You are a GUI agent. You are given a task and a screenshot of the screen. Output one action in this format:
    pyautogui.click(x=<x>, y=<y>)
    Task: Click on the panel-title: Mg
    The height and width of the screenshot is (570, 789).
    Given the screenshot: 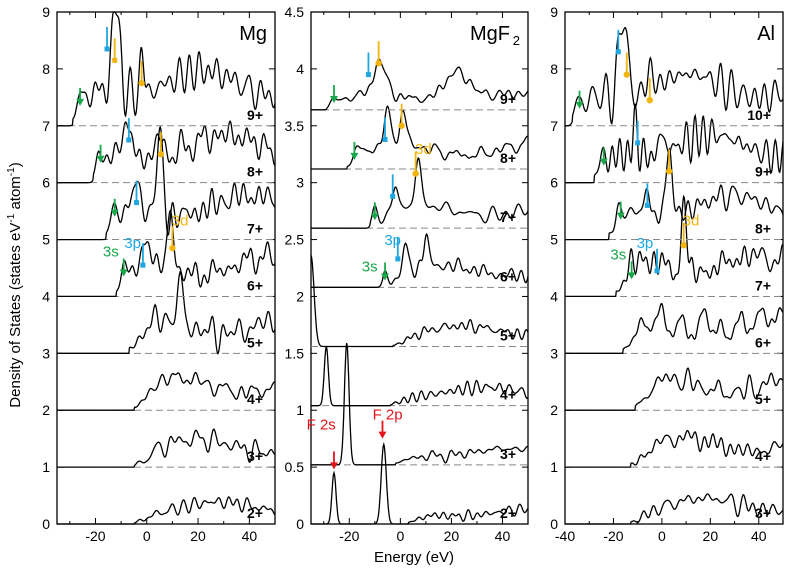 What is the action you would take?
    pyautogui.click(x=253, y=34)
    